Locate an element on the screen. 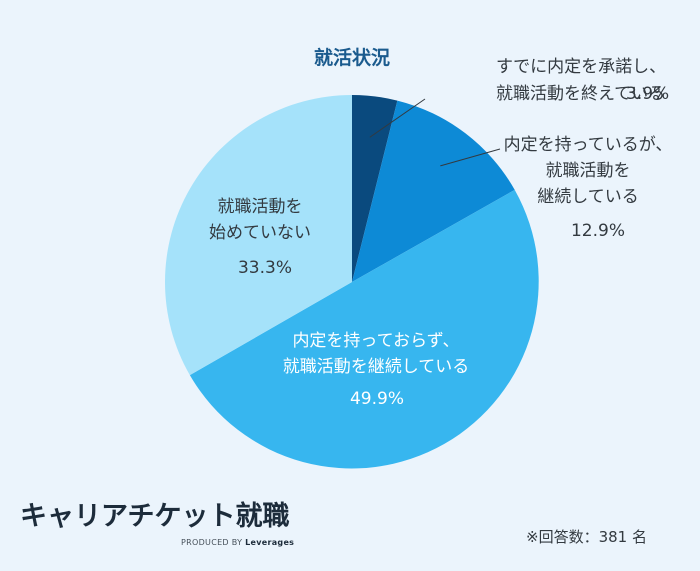 This screenshot has width=700, height=571. brand-tagline-name: Leverages is located at coordinates (270, 542).